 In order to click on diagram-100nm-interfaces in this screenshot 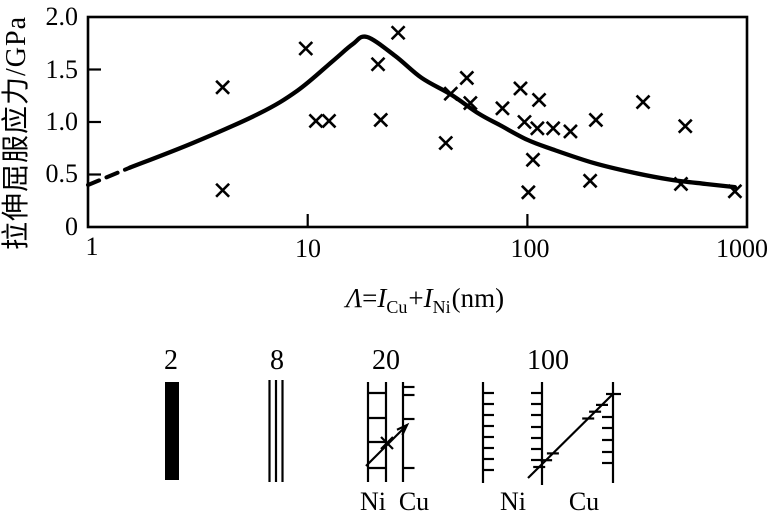, I will do `click(551, 433)`.